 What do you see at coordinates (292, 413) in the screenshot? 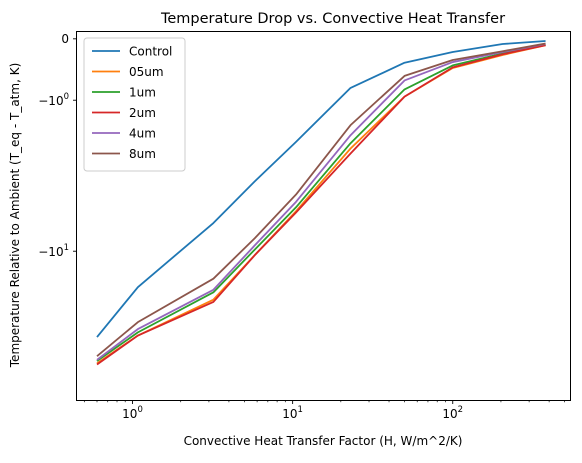
I see `x-tick-label: 10¹` at bounding box center [292, 413].